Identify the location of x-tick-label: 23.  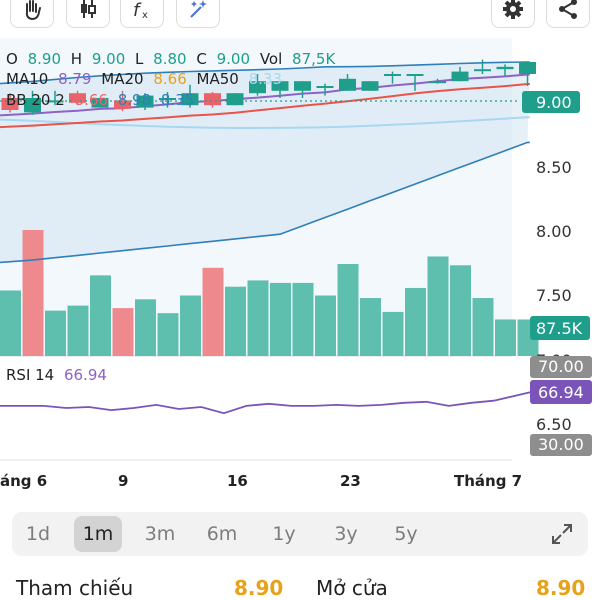
(350, 481).